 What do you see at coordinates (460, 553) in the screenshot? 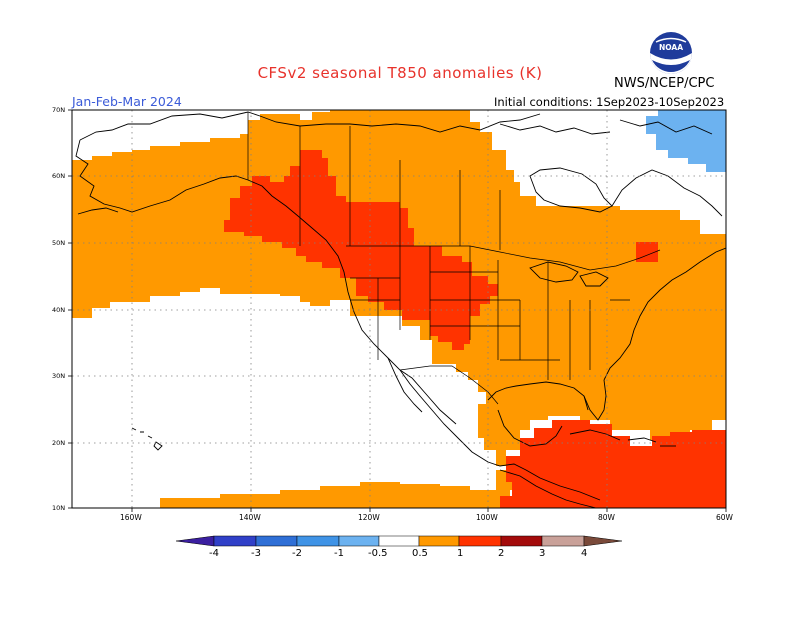
I see `colorbar-tick-label: 1` at bounding box center [460, 553].